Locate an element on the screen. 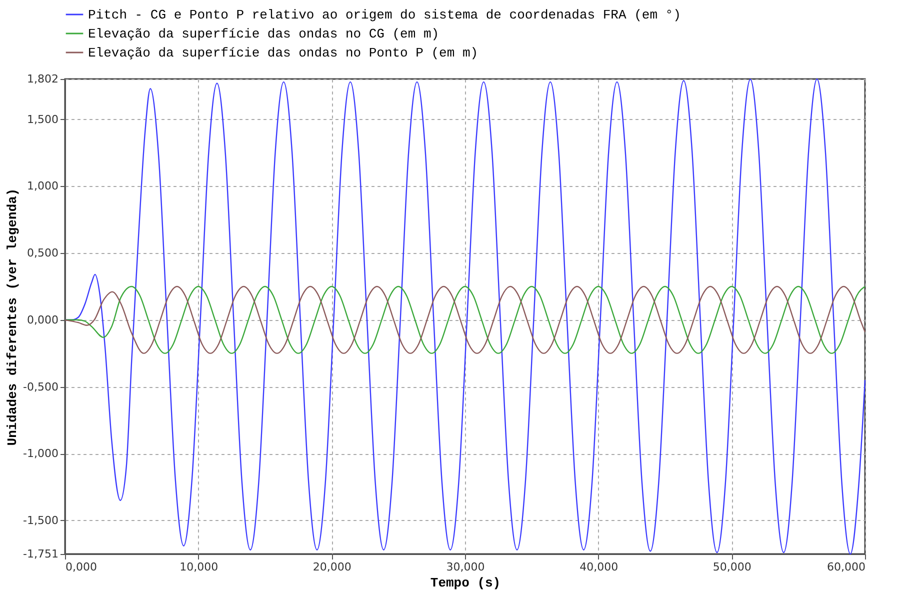 Image resolution: width=904 pixels, height=612 pixels. y-tick-label: 1,802 is located at coordinates (42, 79).